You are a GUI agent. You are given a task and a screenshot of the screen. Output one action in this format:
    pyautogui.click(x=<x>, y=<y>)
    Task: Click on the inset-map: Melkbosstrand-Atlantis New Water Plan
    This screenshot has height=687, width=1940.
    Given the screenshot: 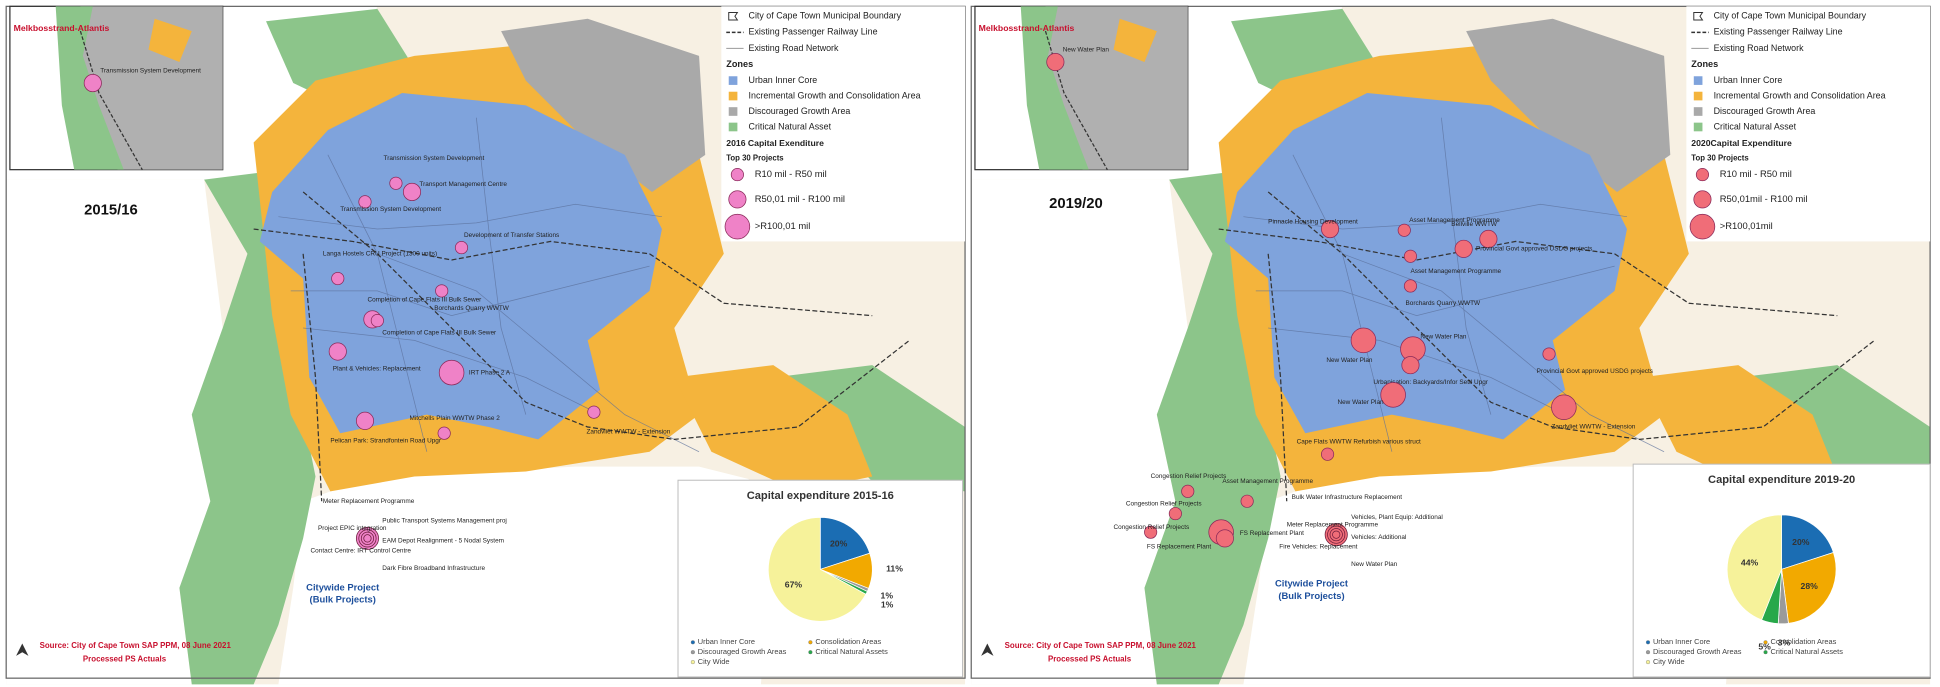 What is the action you would take?
    pyautogui.click(x=1081, y=88)
    